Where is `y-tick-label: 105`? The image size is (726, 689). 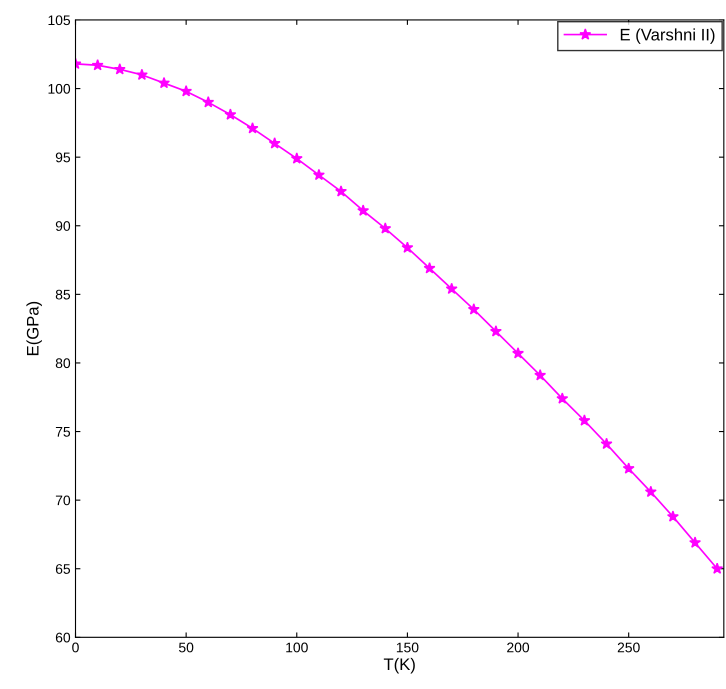
y-tick-label: 105 is located at coordinates (59, 20).